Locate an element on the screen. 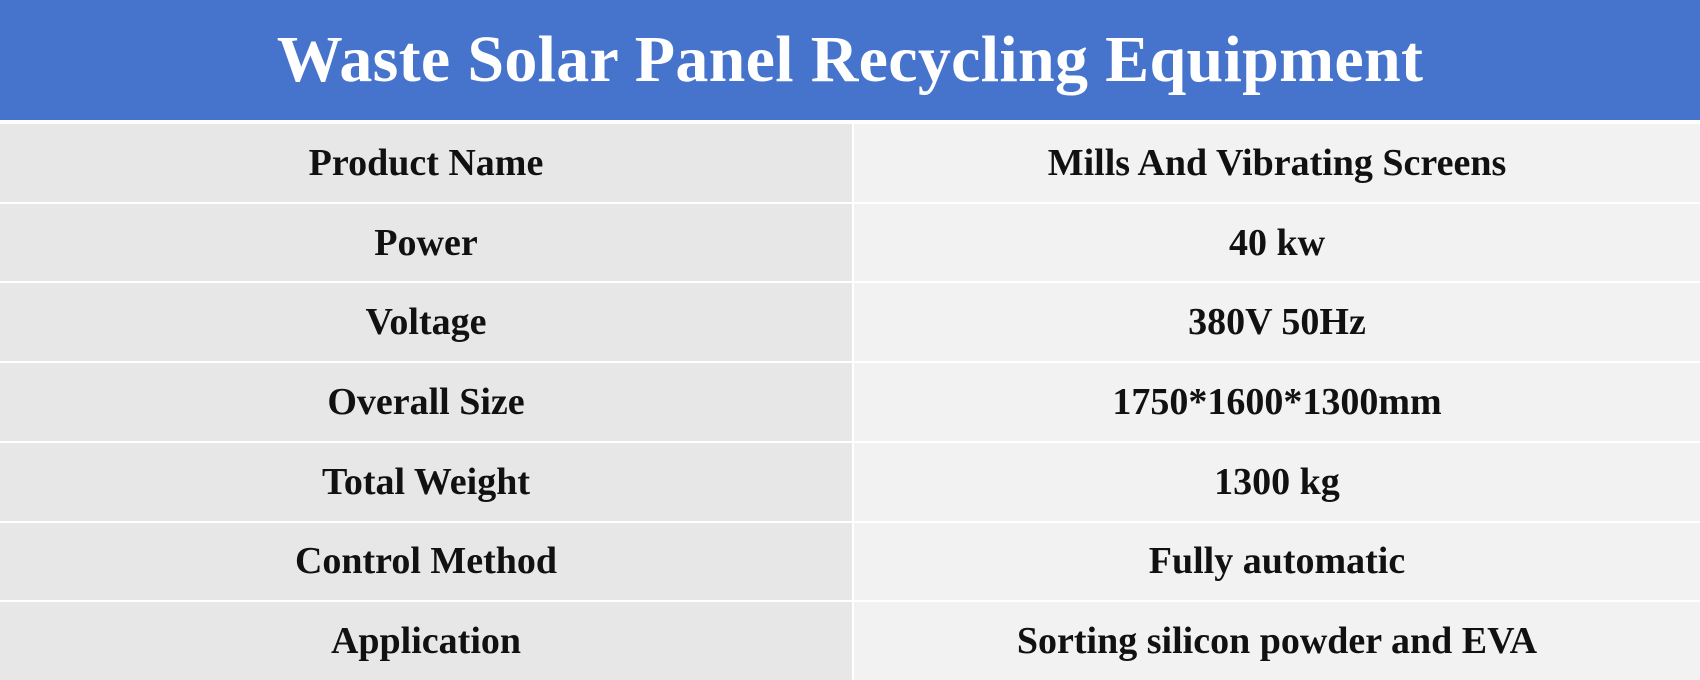  spec-value: 380V 50Hz is located at coordinates (1276, 322).